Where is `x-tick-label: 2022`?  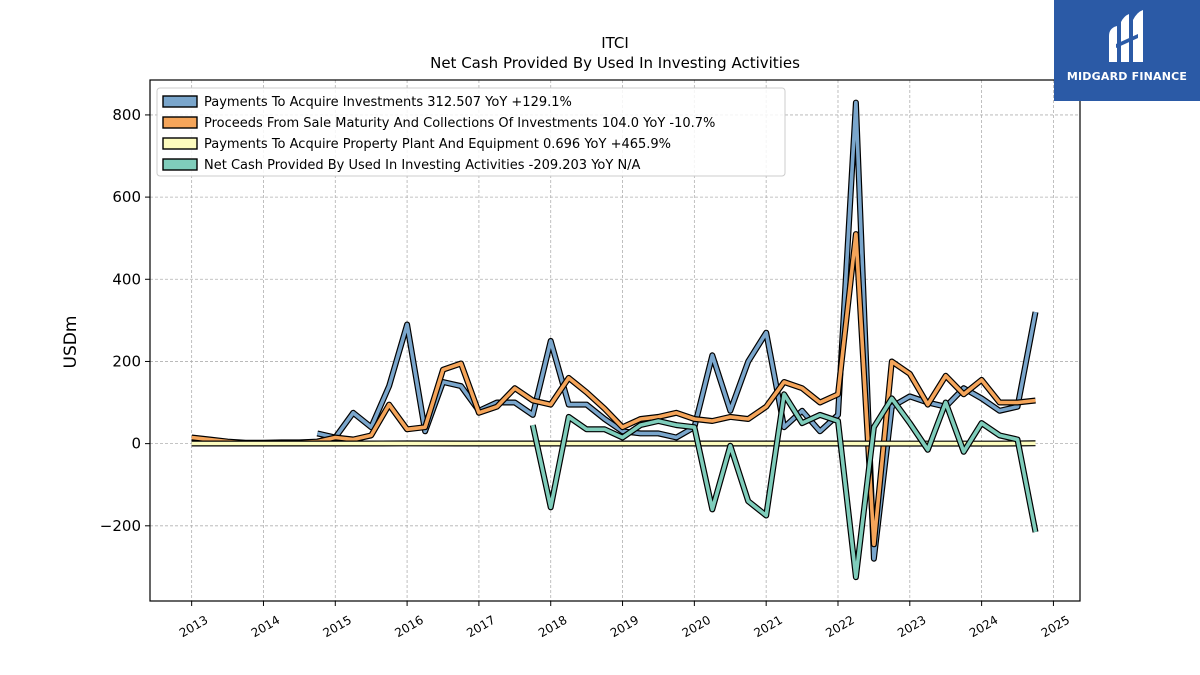
x-tick-label: 2022 is located at coordinates (839, 626).